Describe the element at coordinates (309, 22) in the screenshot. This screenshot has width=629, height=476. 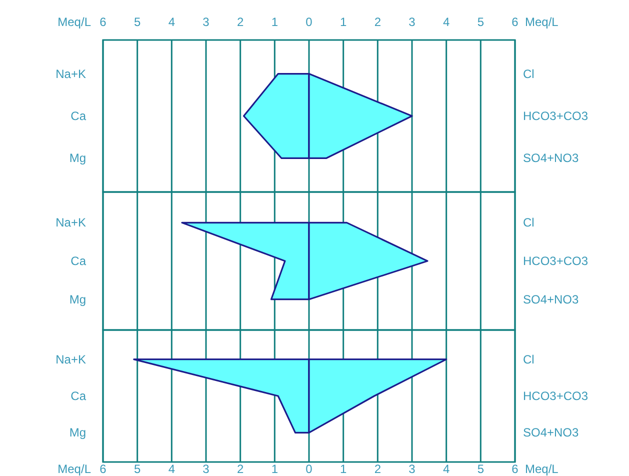
I see `x2-tick-label: 0` at that location.